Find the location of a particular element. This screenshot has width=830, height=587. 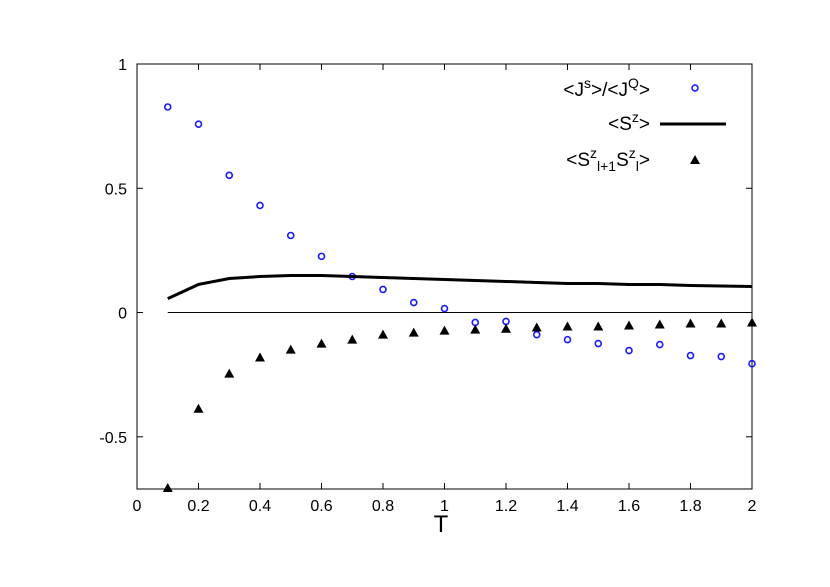

x-tick-label: 0.6 is located at coordinates (321, 506).